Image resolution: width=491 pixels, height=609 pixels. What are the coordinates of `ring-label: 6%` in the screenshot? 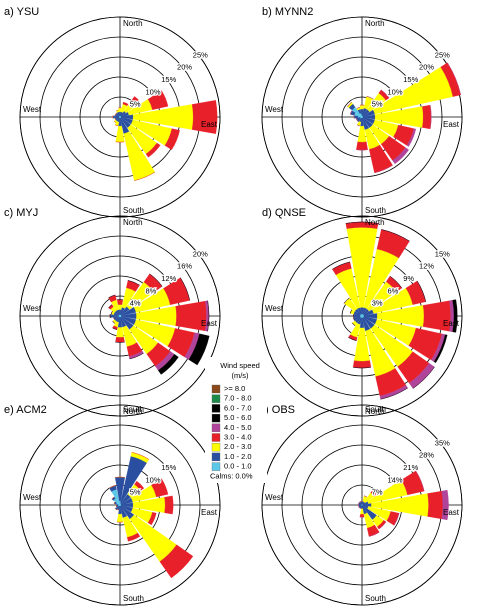 It's located at (393, 290).